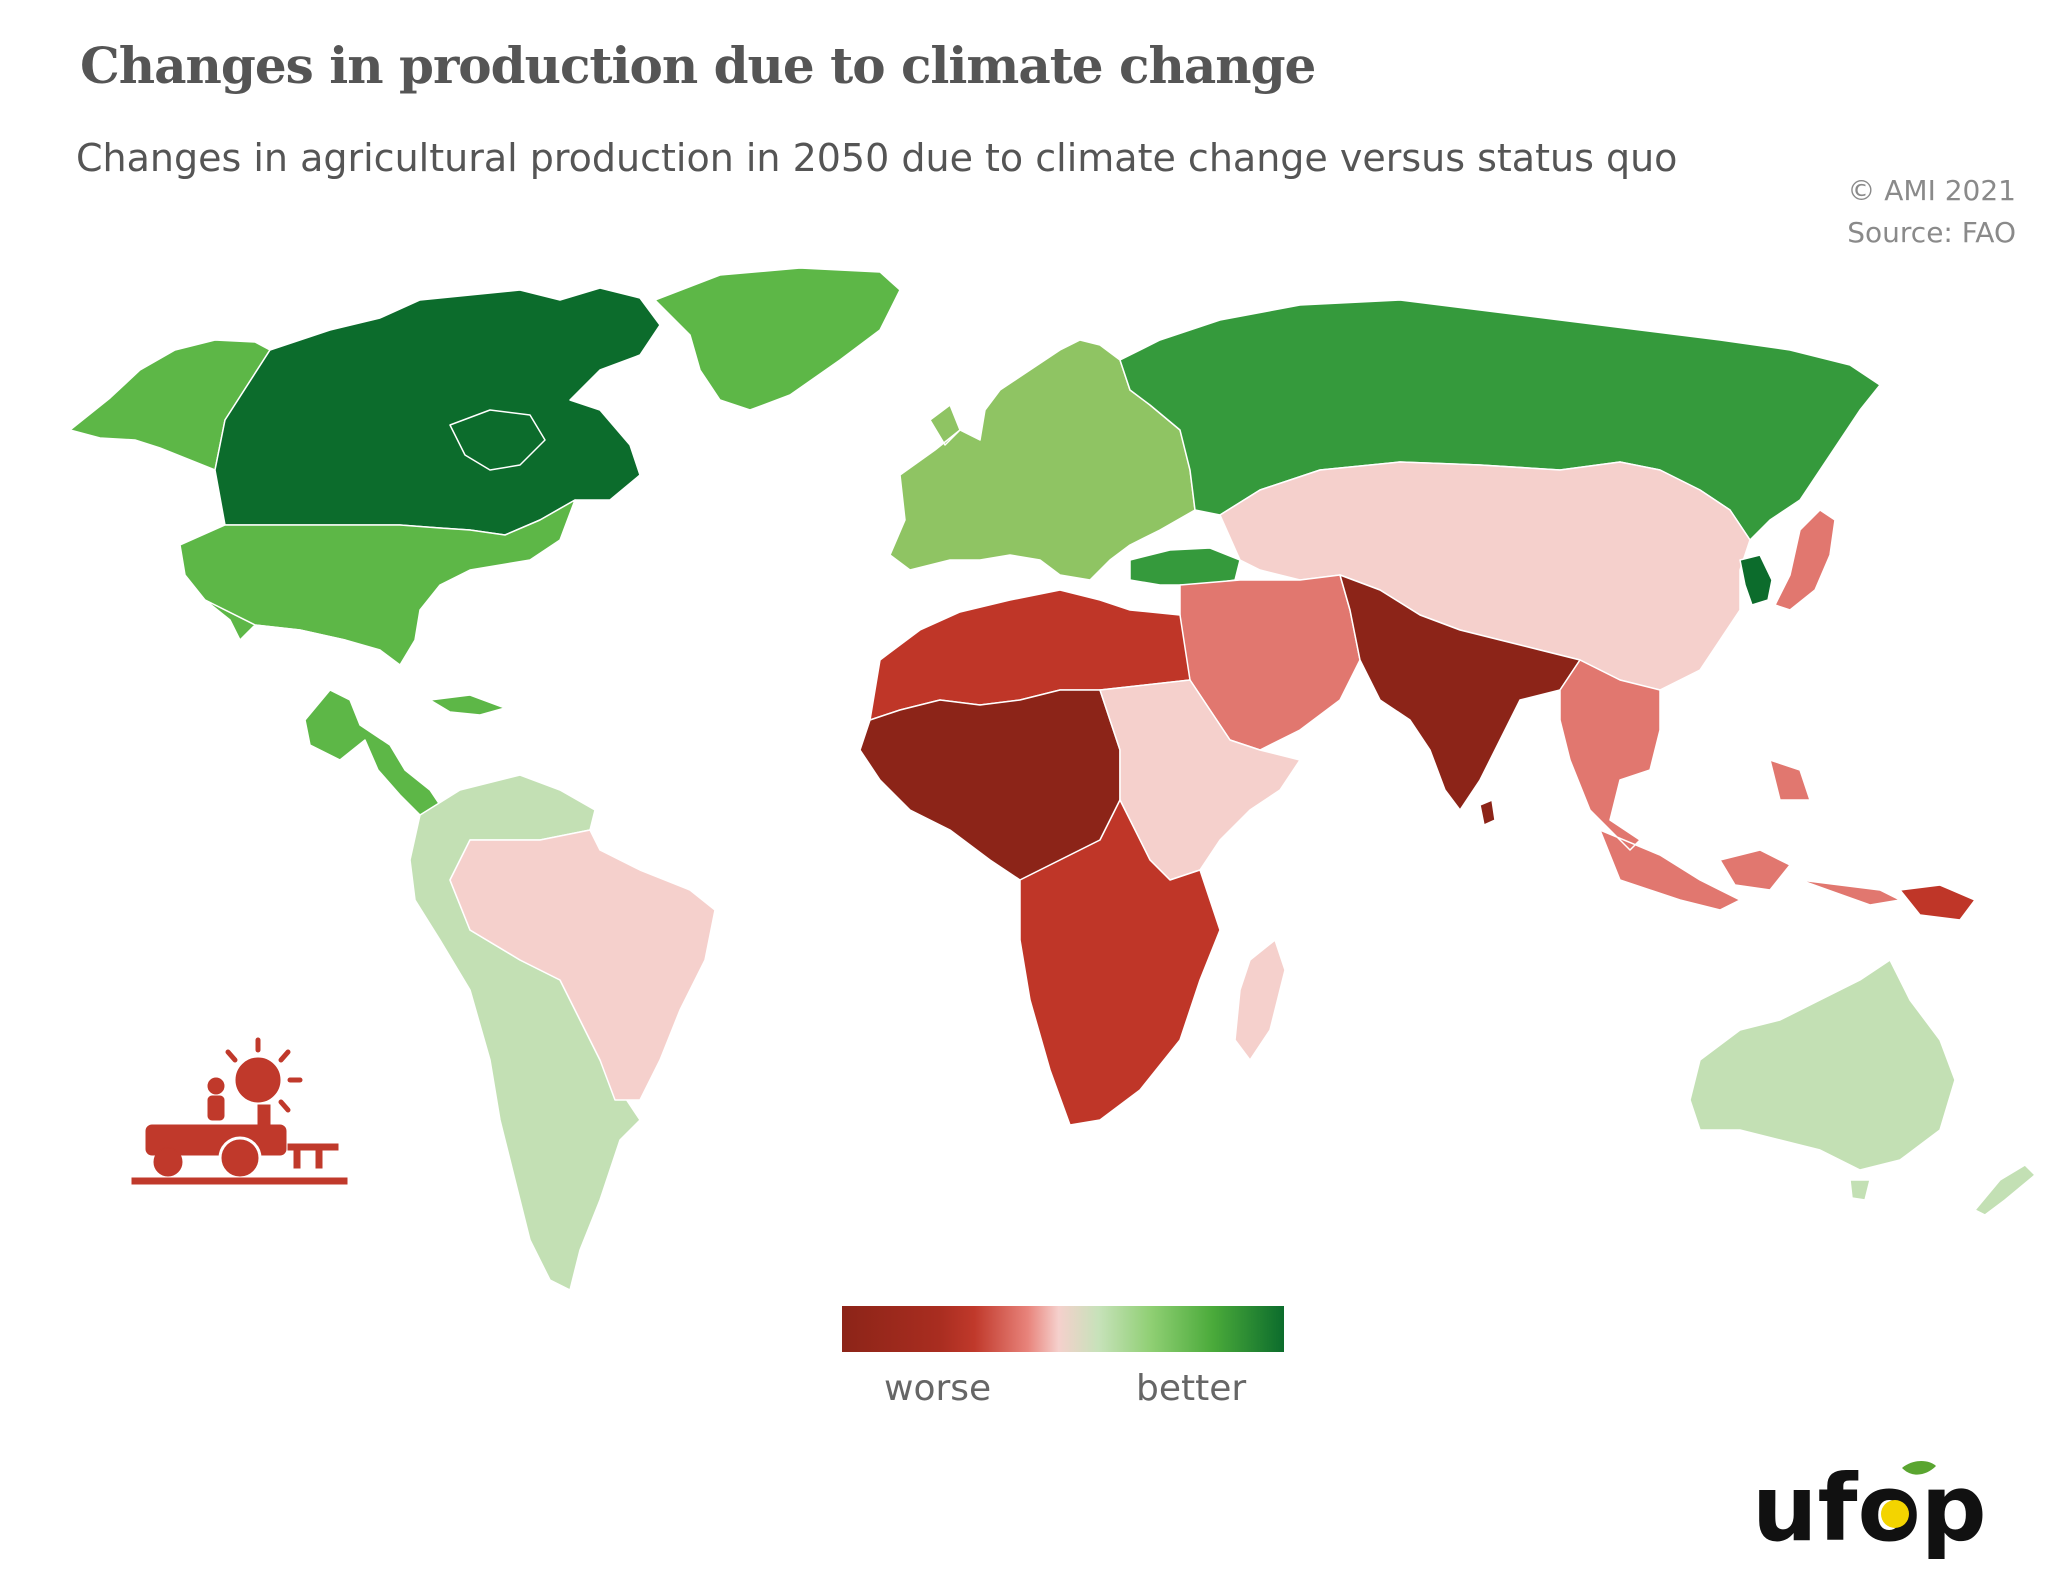 The height and width of the screenshot is (1584, 2048). I want to click on region-south-america-west-south, so click(525, 1032).